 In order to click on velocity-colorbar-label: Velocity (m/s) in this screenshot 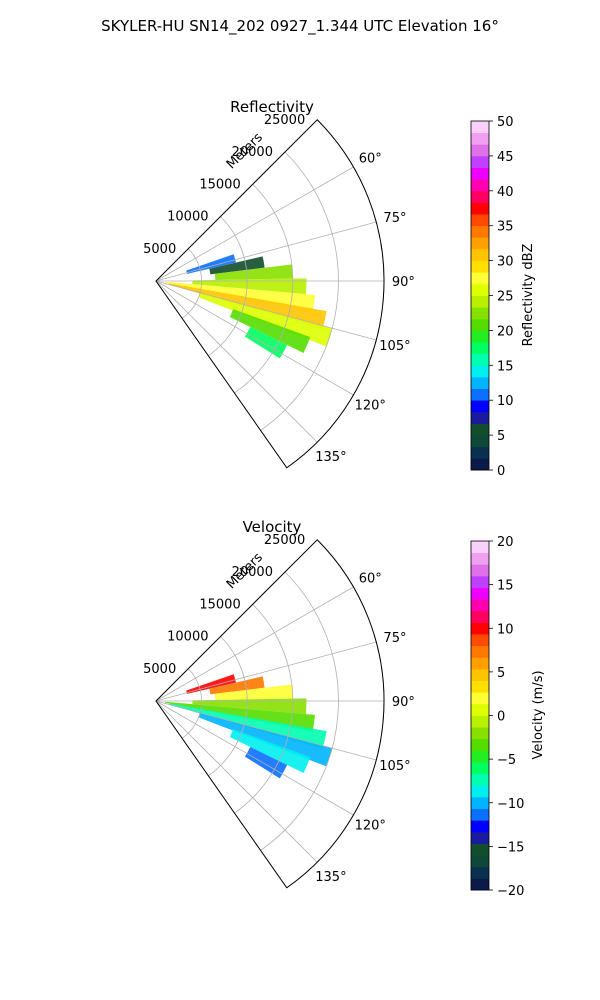, I will do `click(538, 714)`.